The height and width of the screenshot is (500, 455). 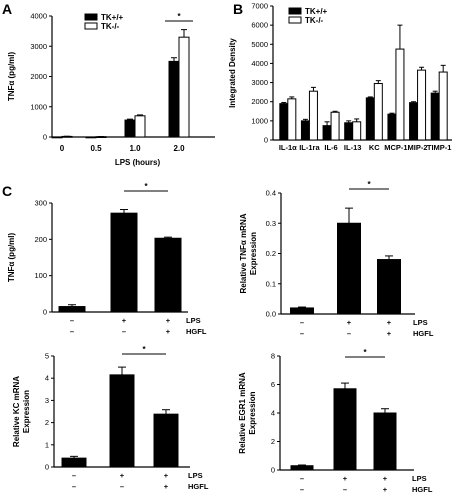 I want to click on c4-lps-sign-0: –, so click(x=302, y=478).